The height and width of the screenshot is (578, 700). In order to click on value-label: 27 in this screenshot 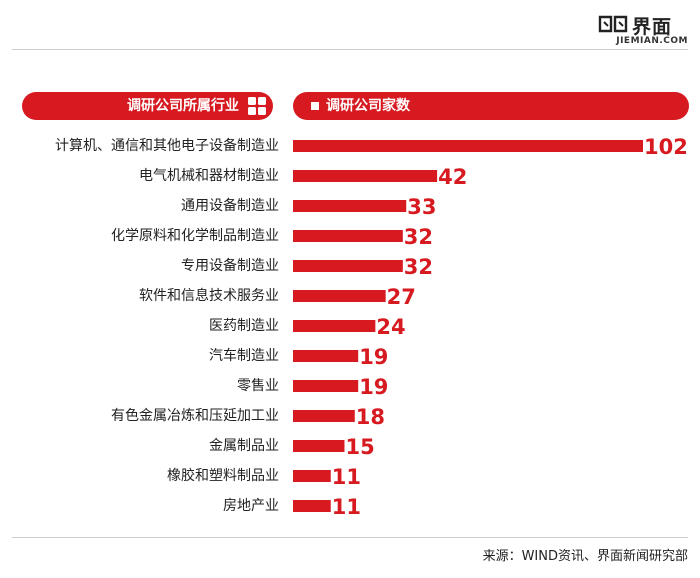, I will do `click(401, 297)`.